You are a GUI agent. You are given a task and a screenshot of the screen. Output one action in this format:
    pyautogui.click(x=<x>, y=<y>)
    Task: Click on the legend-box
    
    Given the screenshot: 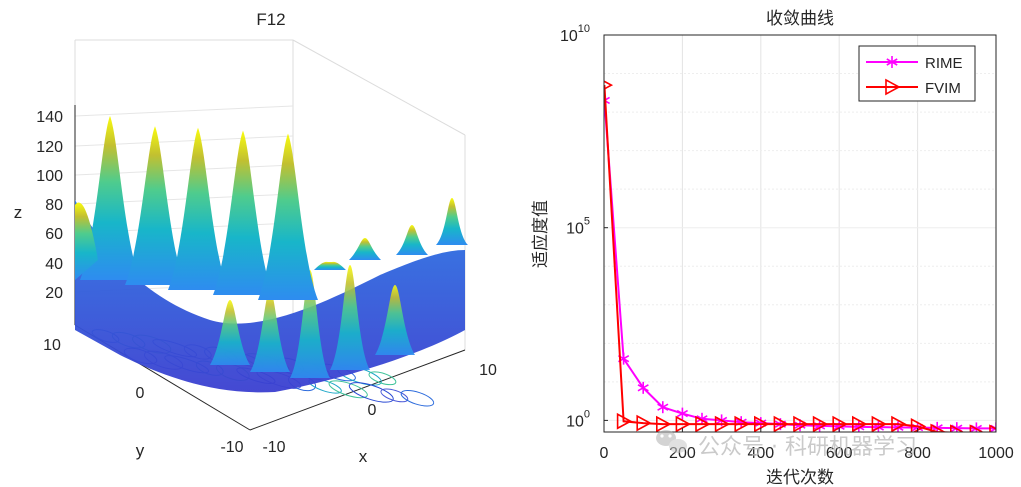 What is the action you would take?
    pyautogui.click(x=917, y=73)
    